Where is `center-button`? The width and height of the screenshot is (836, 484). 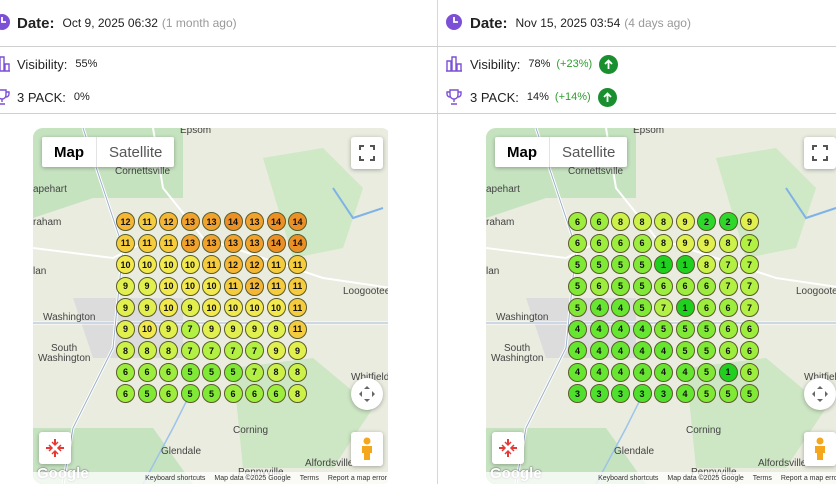 center-button is located at coordinates (55, 448).